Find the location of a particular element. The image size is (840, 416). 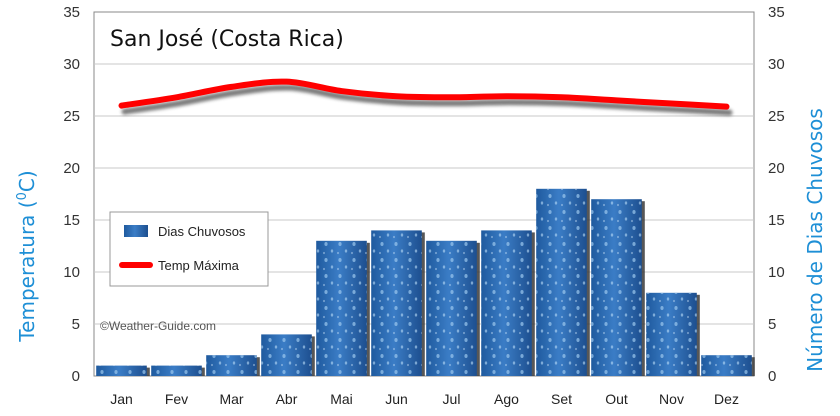

y-tick-left: 10 is located at coordinates (71, 272).